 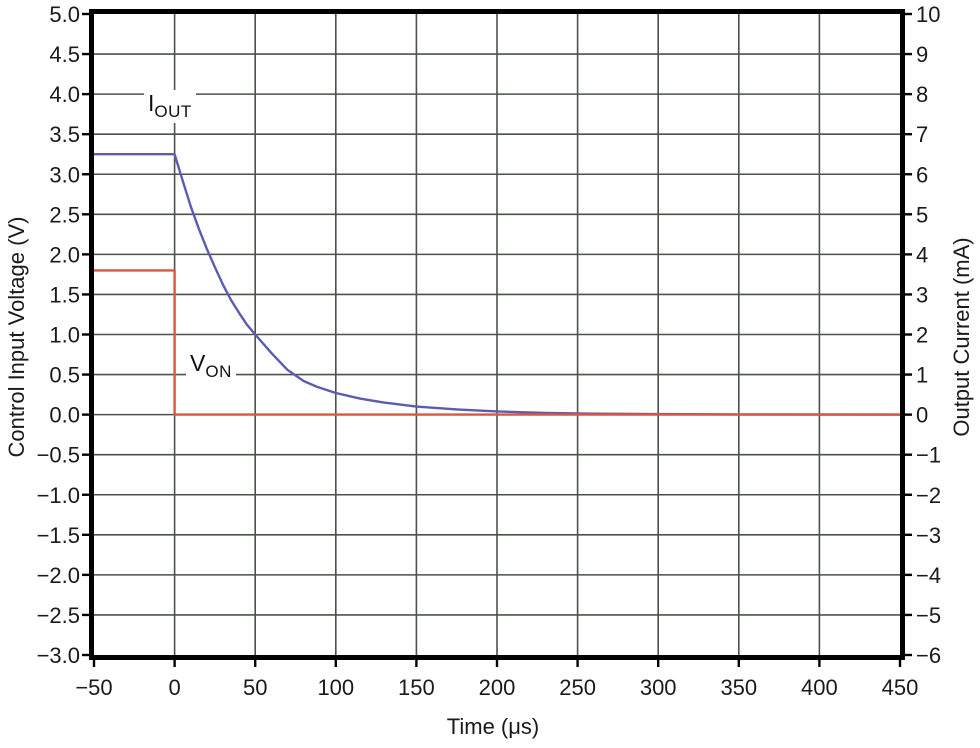 What do you see at coordinates (416, 687) in the screenshot?
I see `x-axis-tick-label: 150` at bounding box center [416, 687].